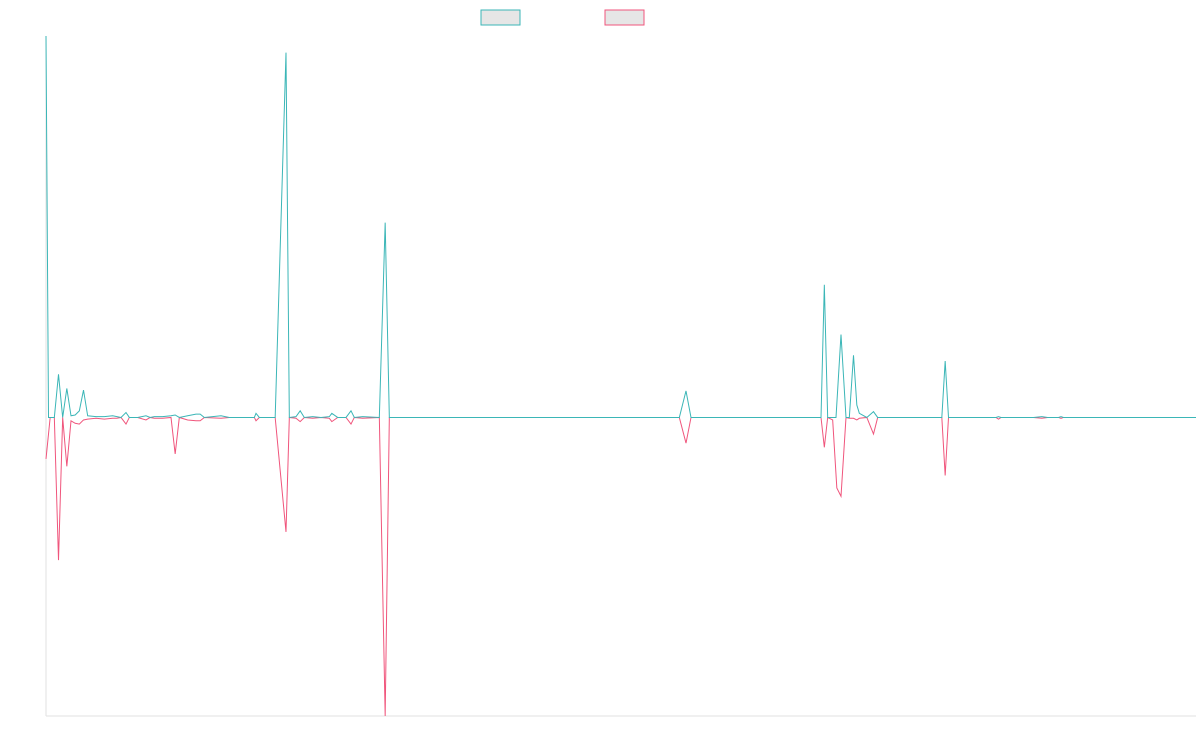 The width and height of the screenshot is (1200, 750). I want to click on legend, so click(562, 17).